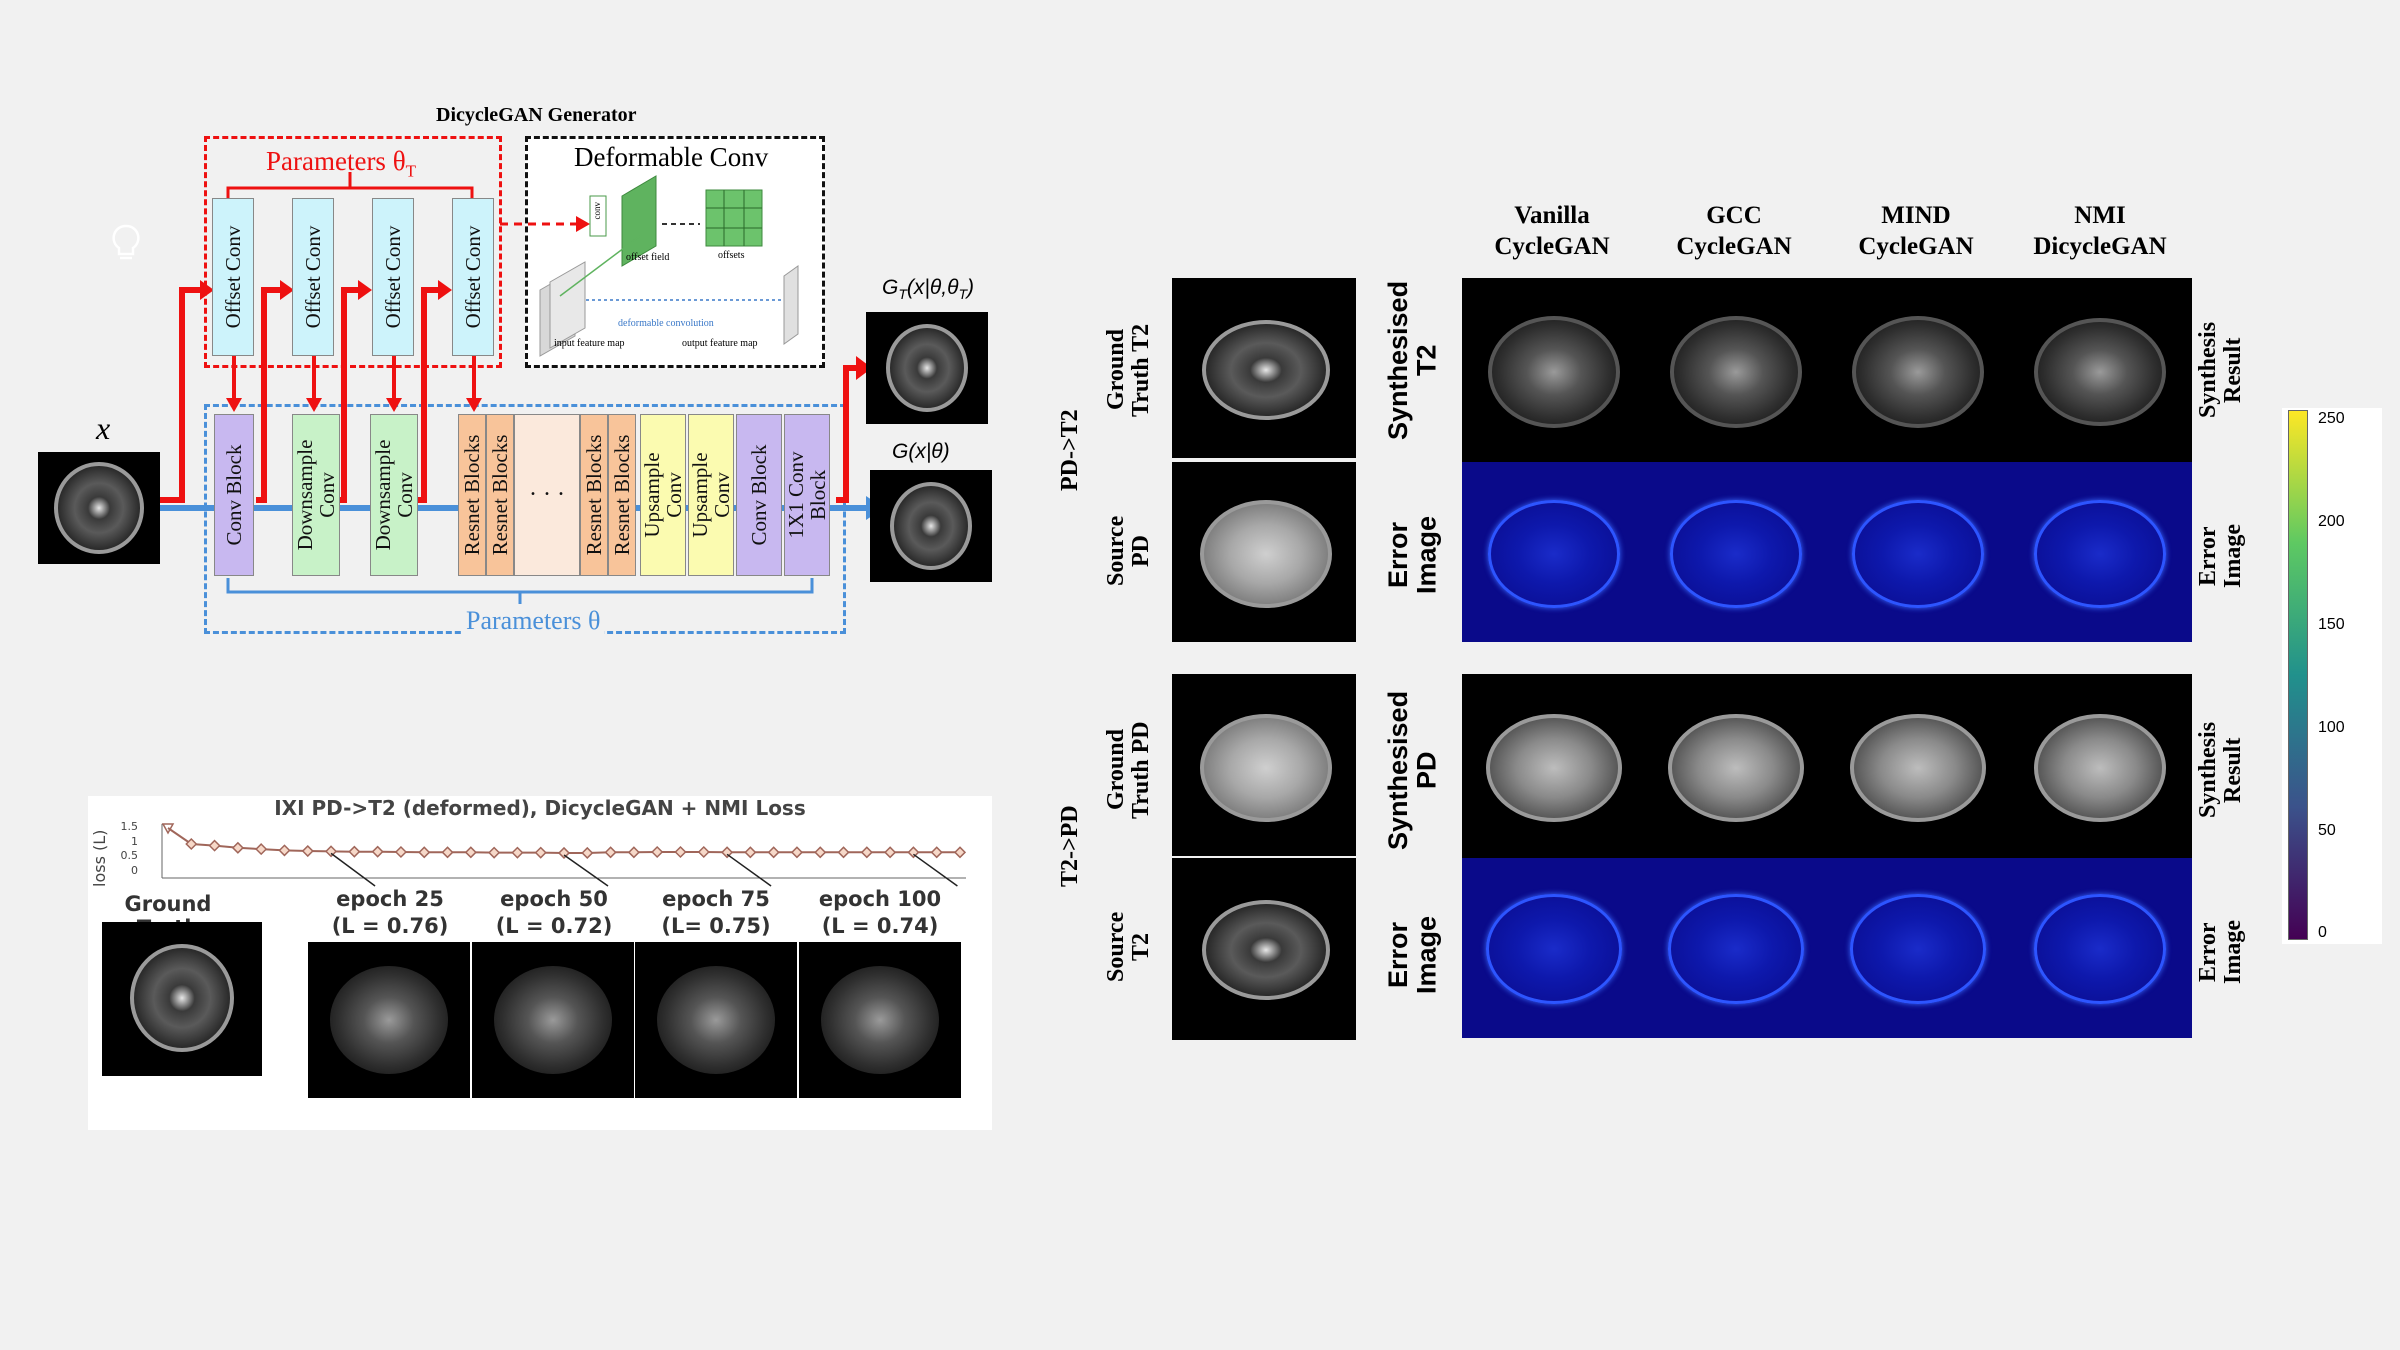 This screenshot has width=2400, height=1350. Describe the element at coordinates (1070, 450) in the screenshot. I see `section-1-name: PD->T2` at that location.